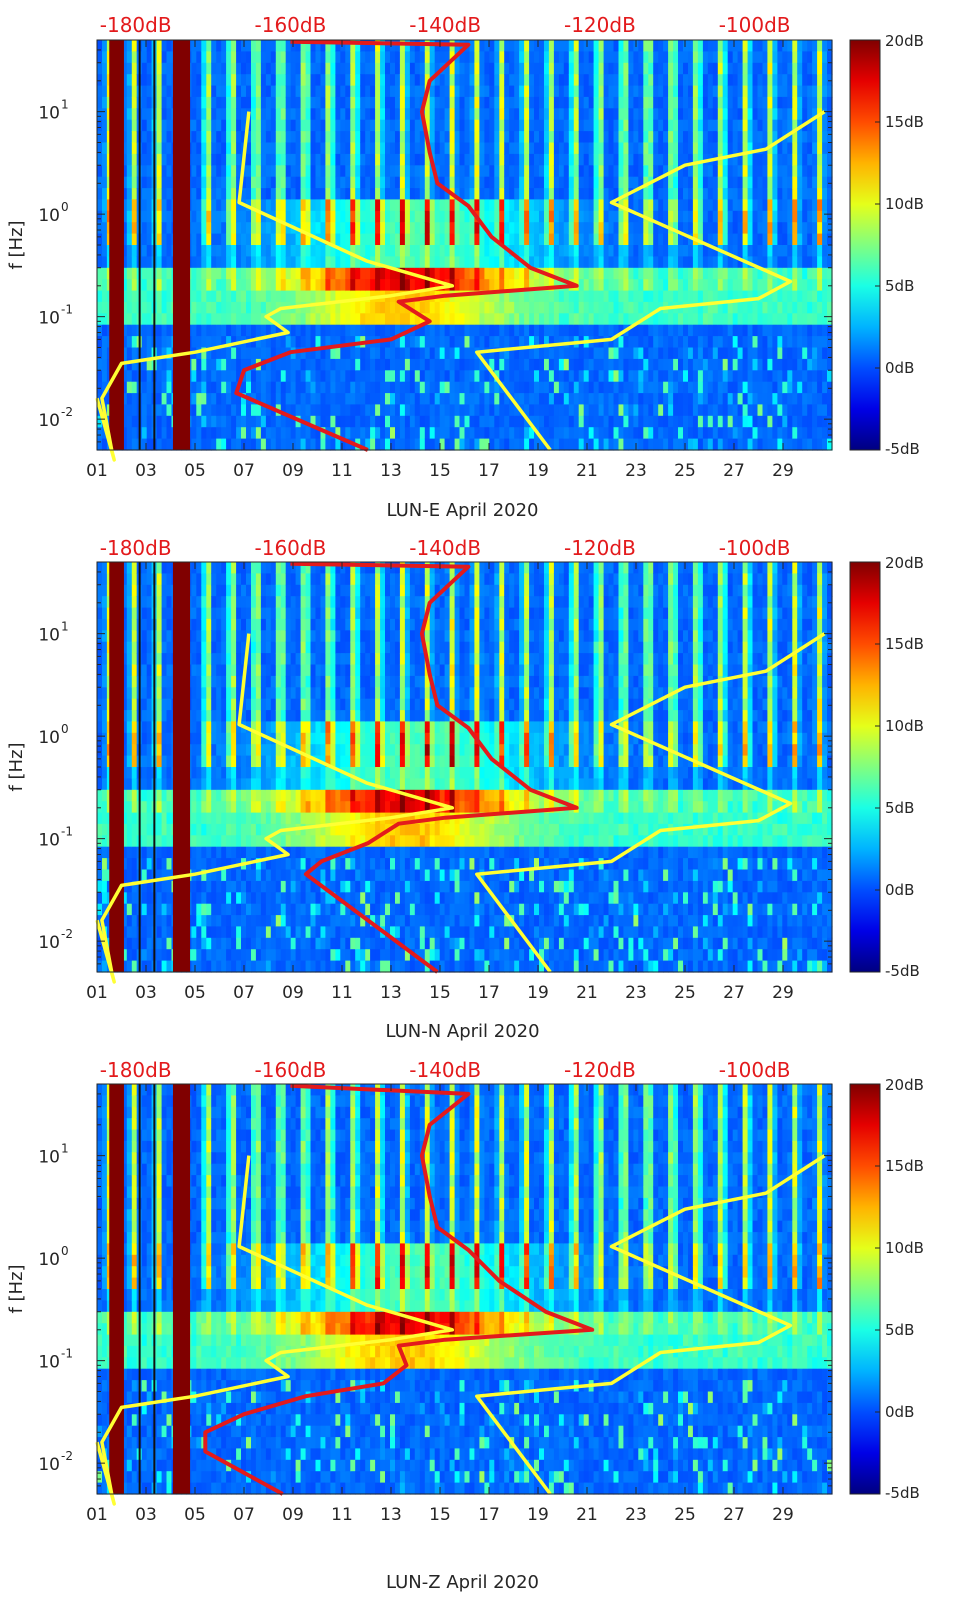 The width and height of the screenshot is (962, 1599). What do you see at coordinates (462, 1031) in the screenshot?
I see `x-axis-label: LUN-N April 2020` at bounding box center [462, 1031].